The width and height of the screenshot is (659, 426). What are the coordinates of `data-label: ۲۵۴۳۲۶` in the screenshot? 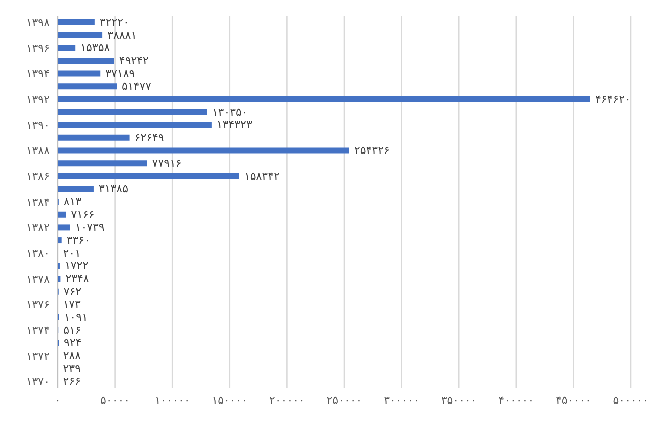 It's located at (372, 151).